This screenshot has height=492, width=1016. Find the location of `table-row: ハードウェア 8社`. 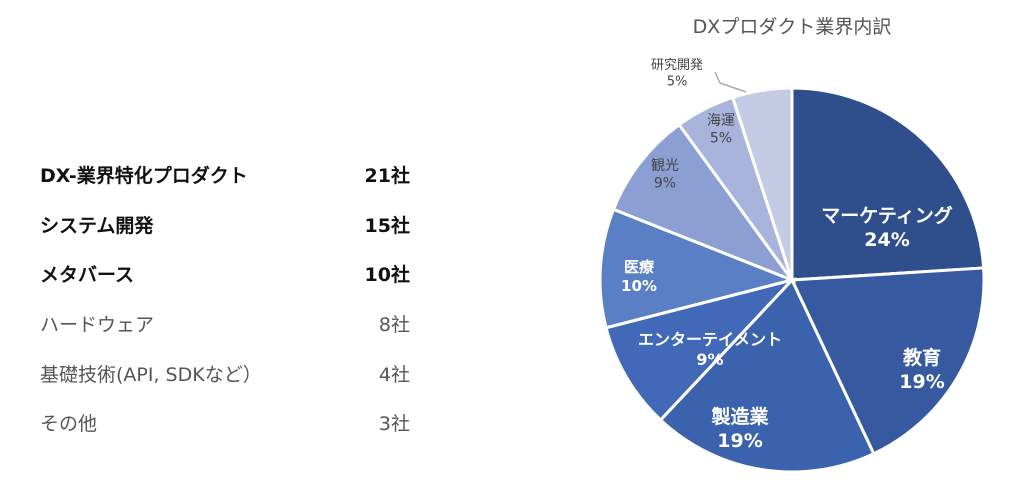

table-row: ハードウェア 8社 is located at coordinates (225, 324).